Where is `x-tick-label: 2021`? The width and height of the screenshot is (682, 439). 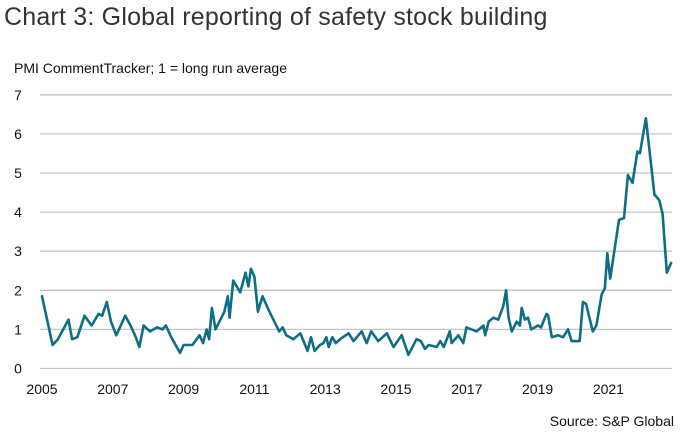 x-tick-label: 2021 is located at coordinates (608, 389).